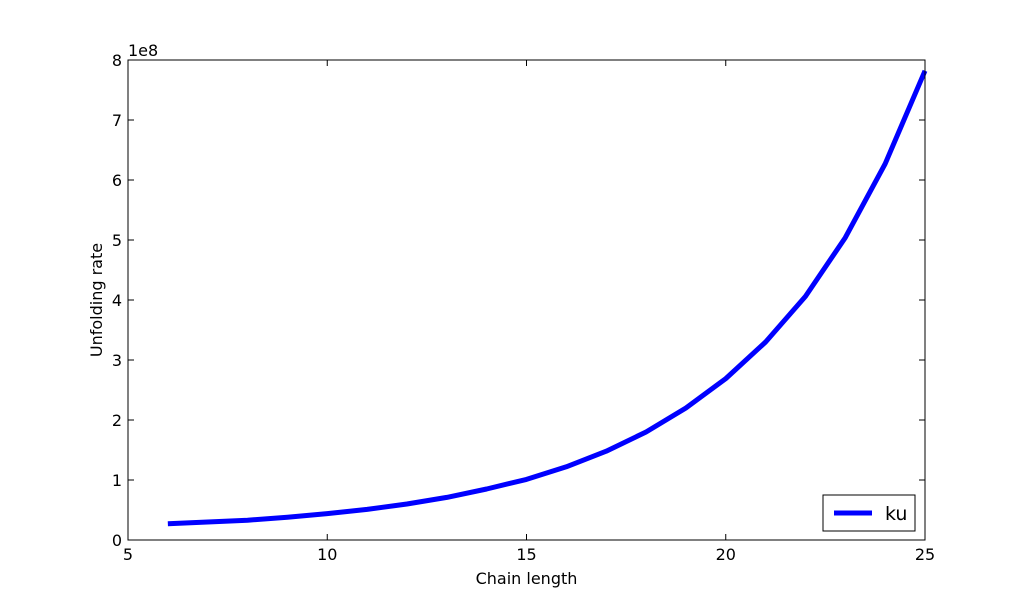 The width and height of the screenshot is (1027, 600). What do you see at coordinates (117, 120) in the screenshot?
I see `y-tick-label: 7` at bounding box center [117, 120].